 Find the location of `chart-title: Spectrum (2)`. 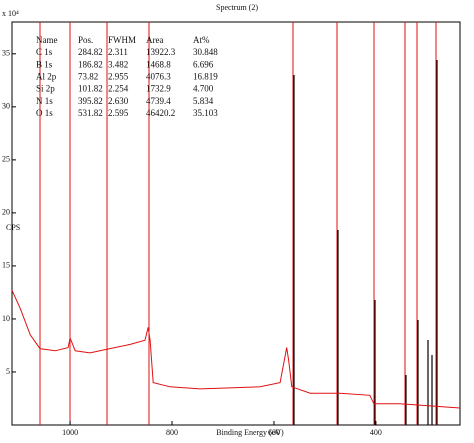

chart-title: Spectrum (2) is located at coordinates (237, 7).